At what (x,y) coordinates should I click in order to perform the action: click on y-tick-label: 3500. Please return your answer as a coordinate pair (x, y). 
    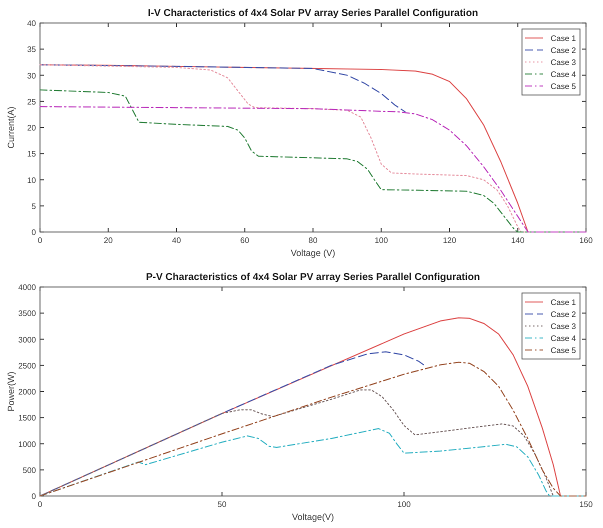
    Looking at the image, I should click on (27, 313).